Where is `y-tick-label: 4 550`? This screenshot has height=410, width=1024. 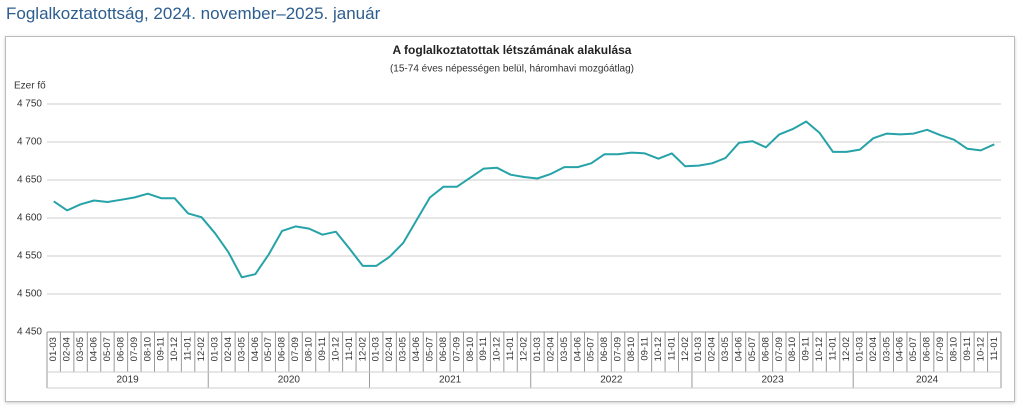
y-tick-label: 4 550 is located at coordinates (29, 256).